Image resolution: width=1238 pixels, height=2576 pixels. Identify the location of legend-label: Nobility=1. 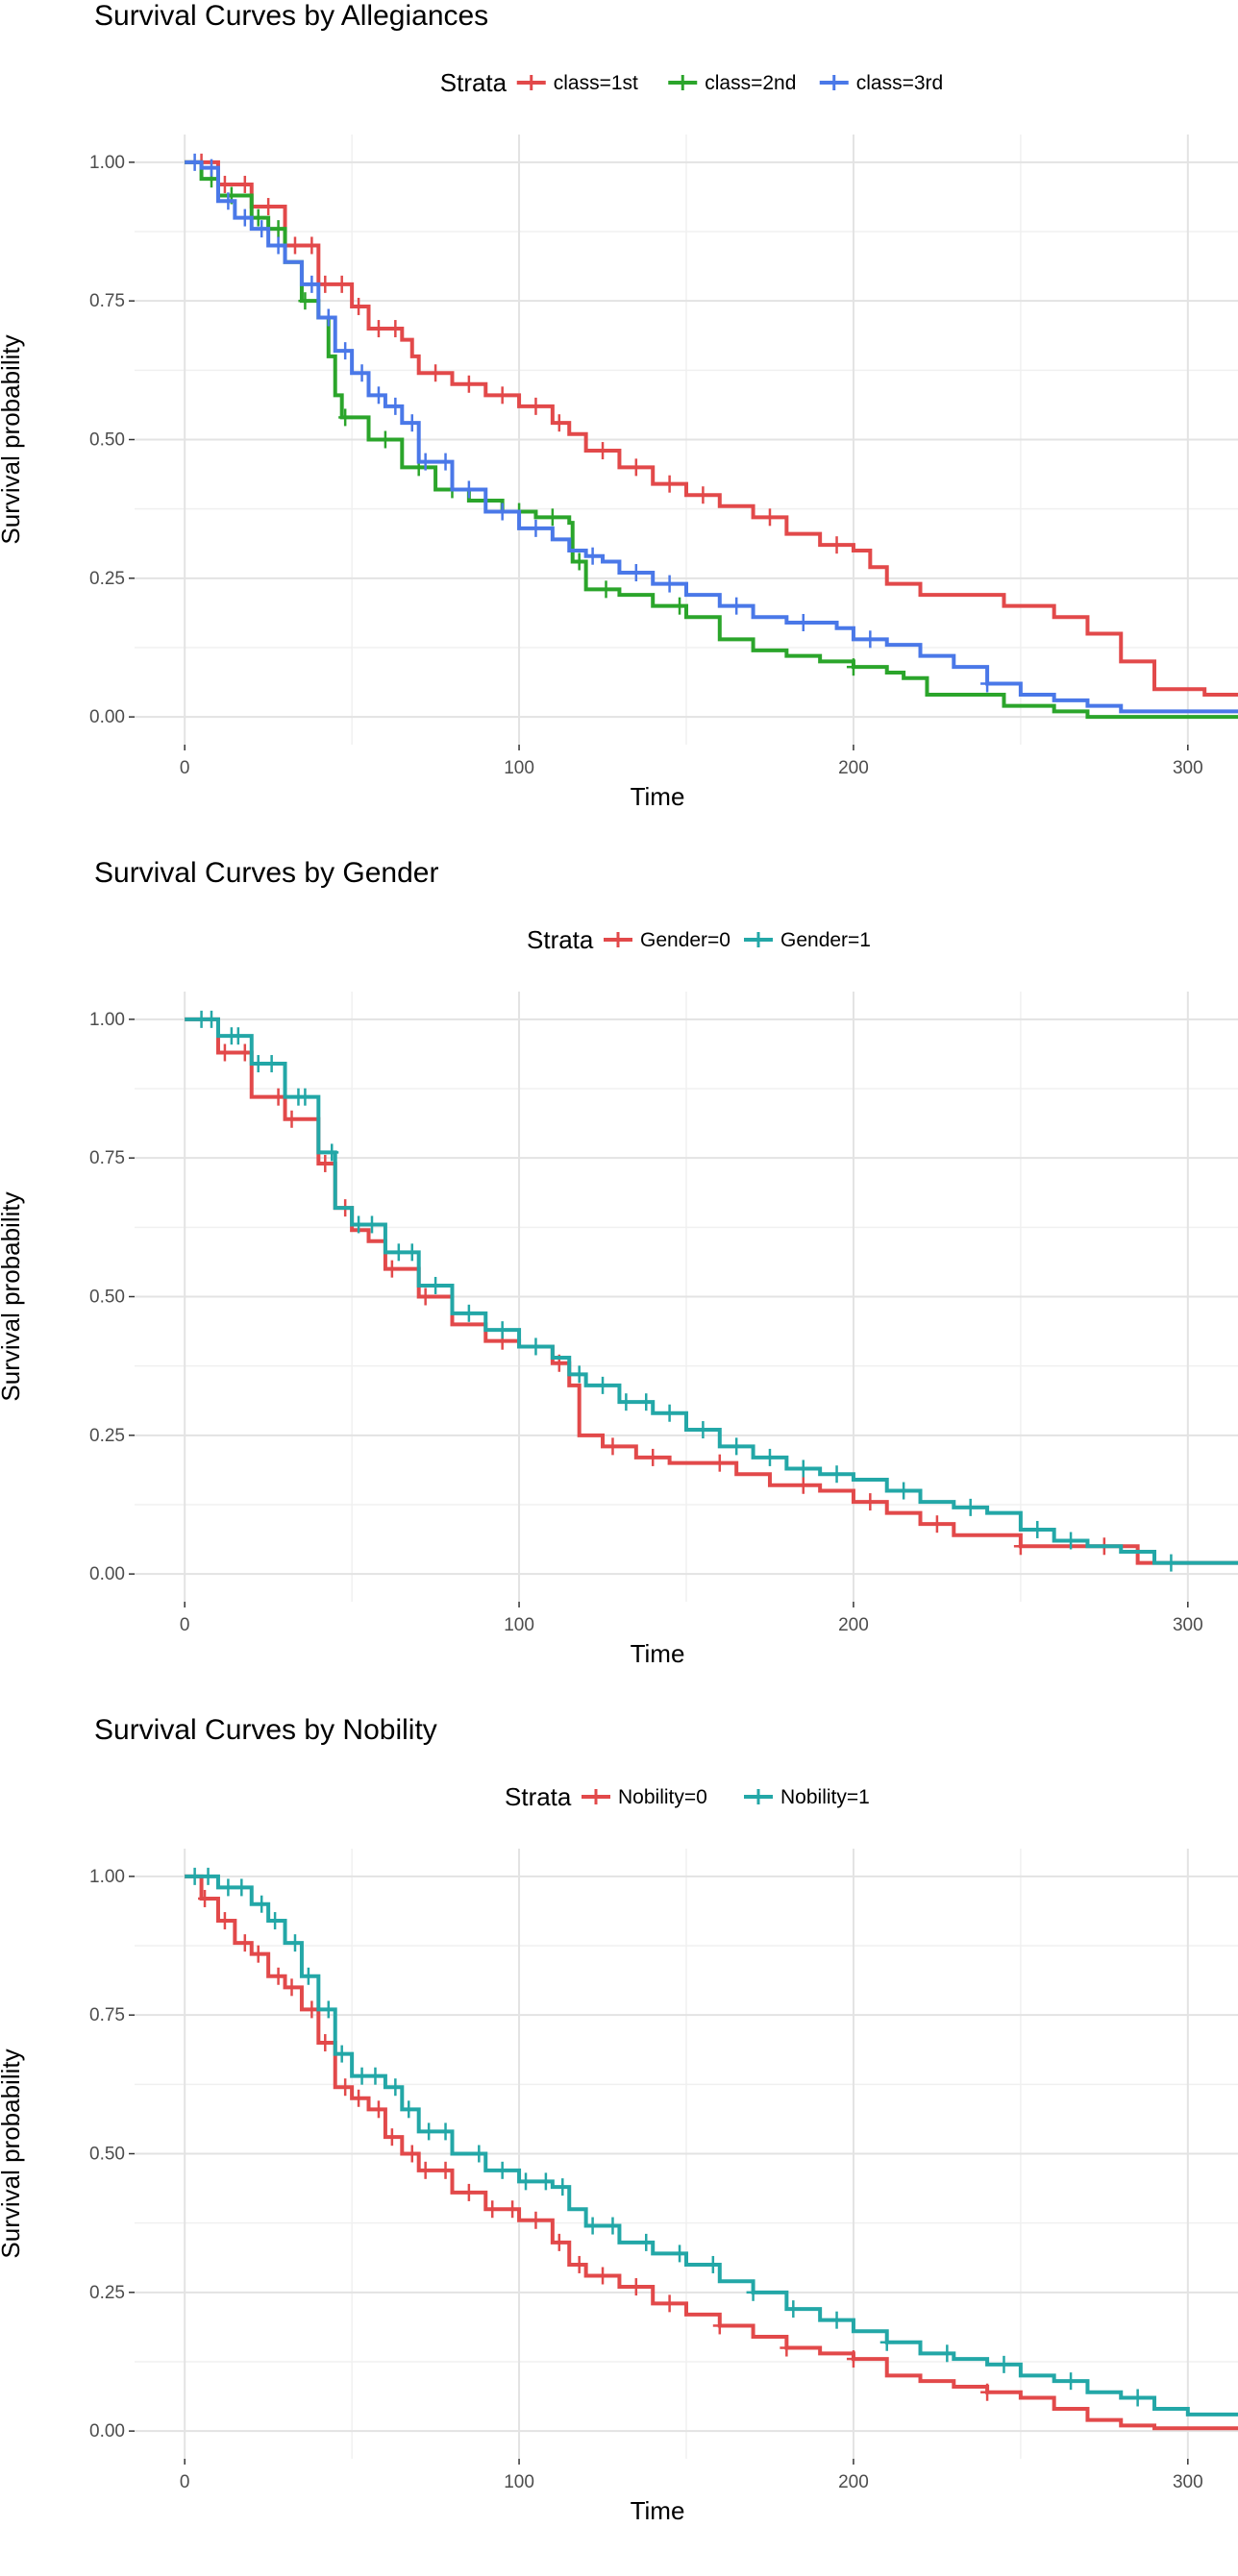
(825, 1797).